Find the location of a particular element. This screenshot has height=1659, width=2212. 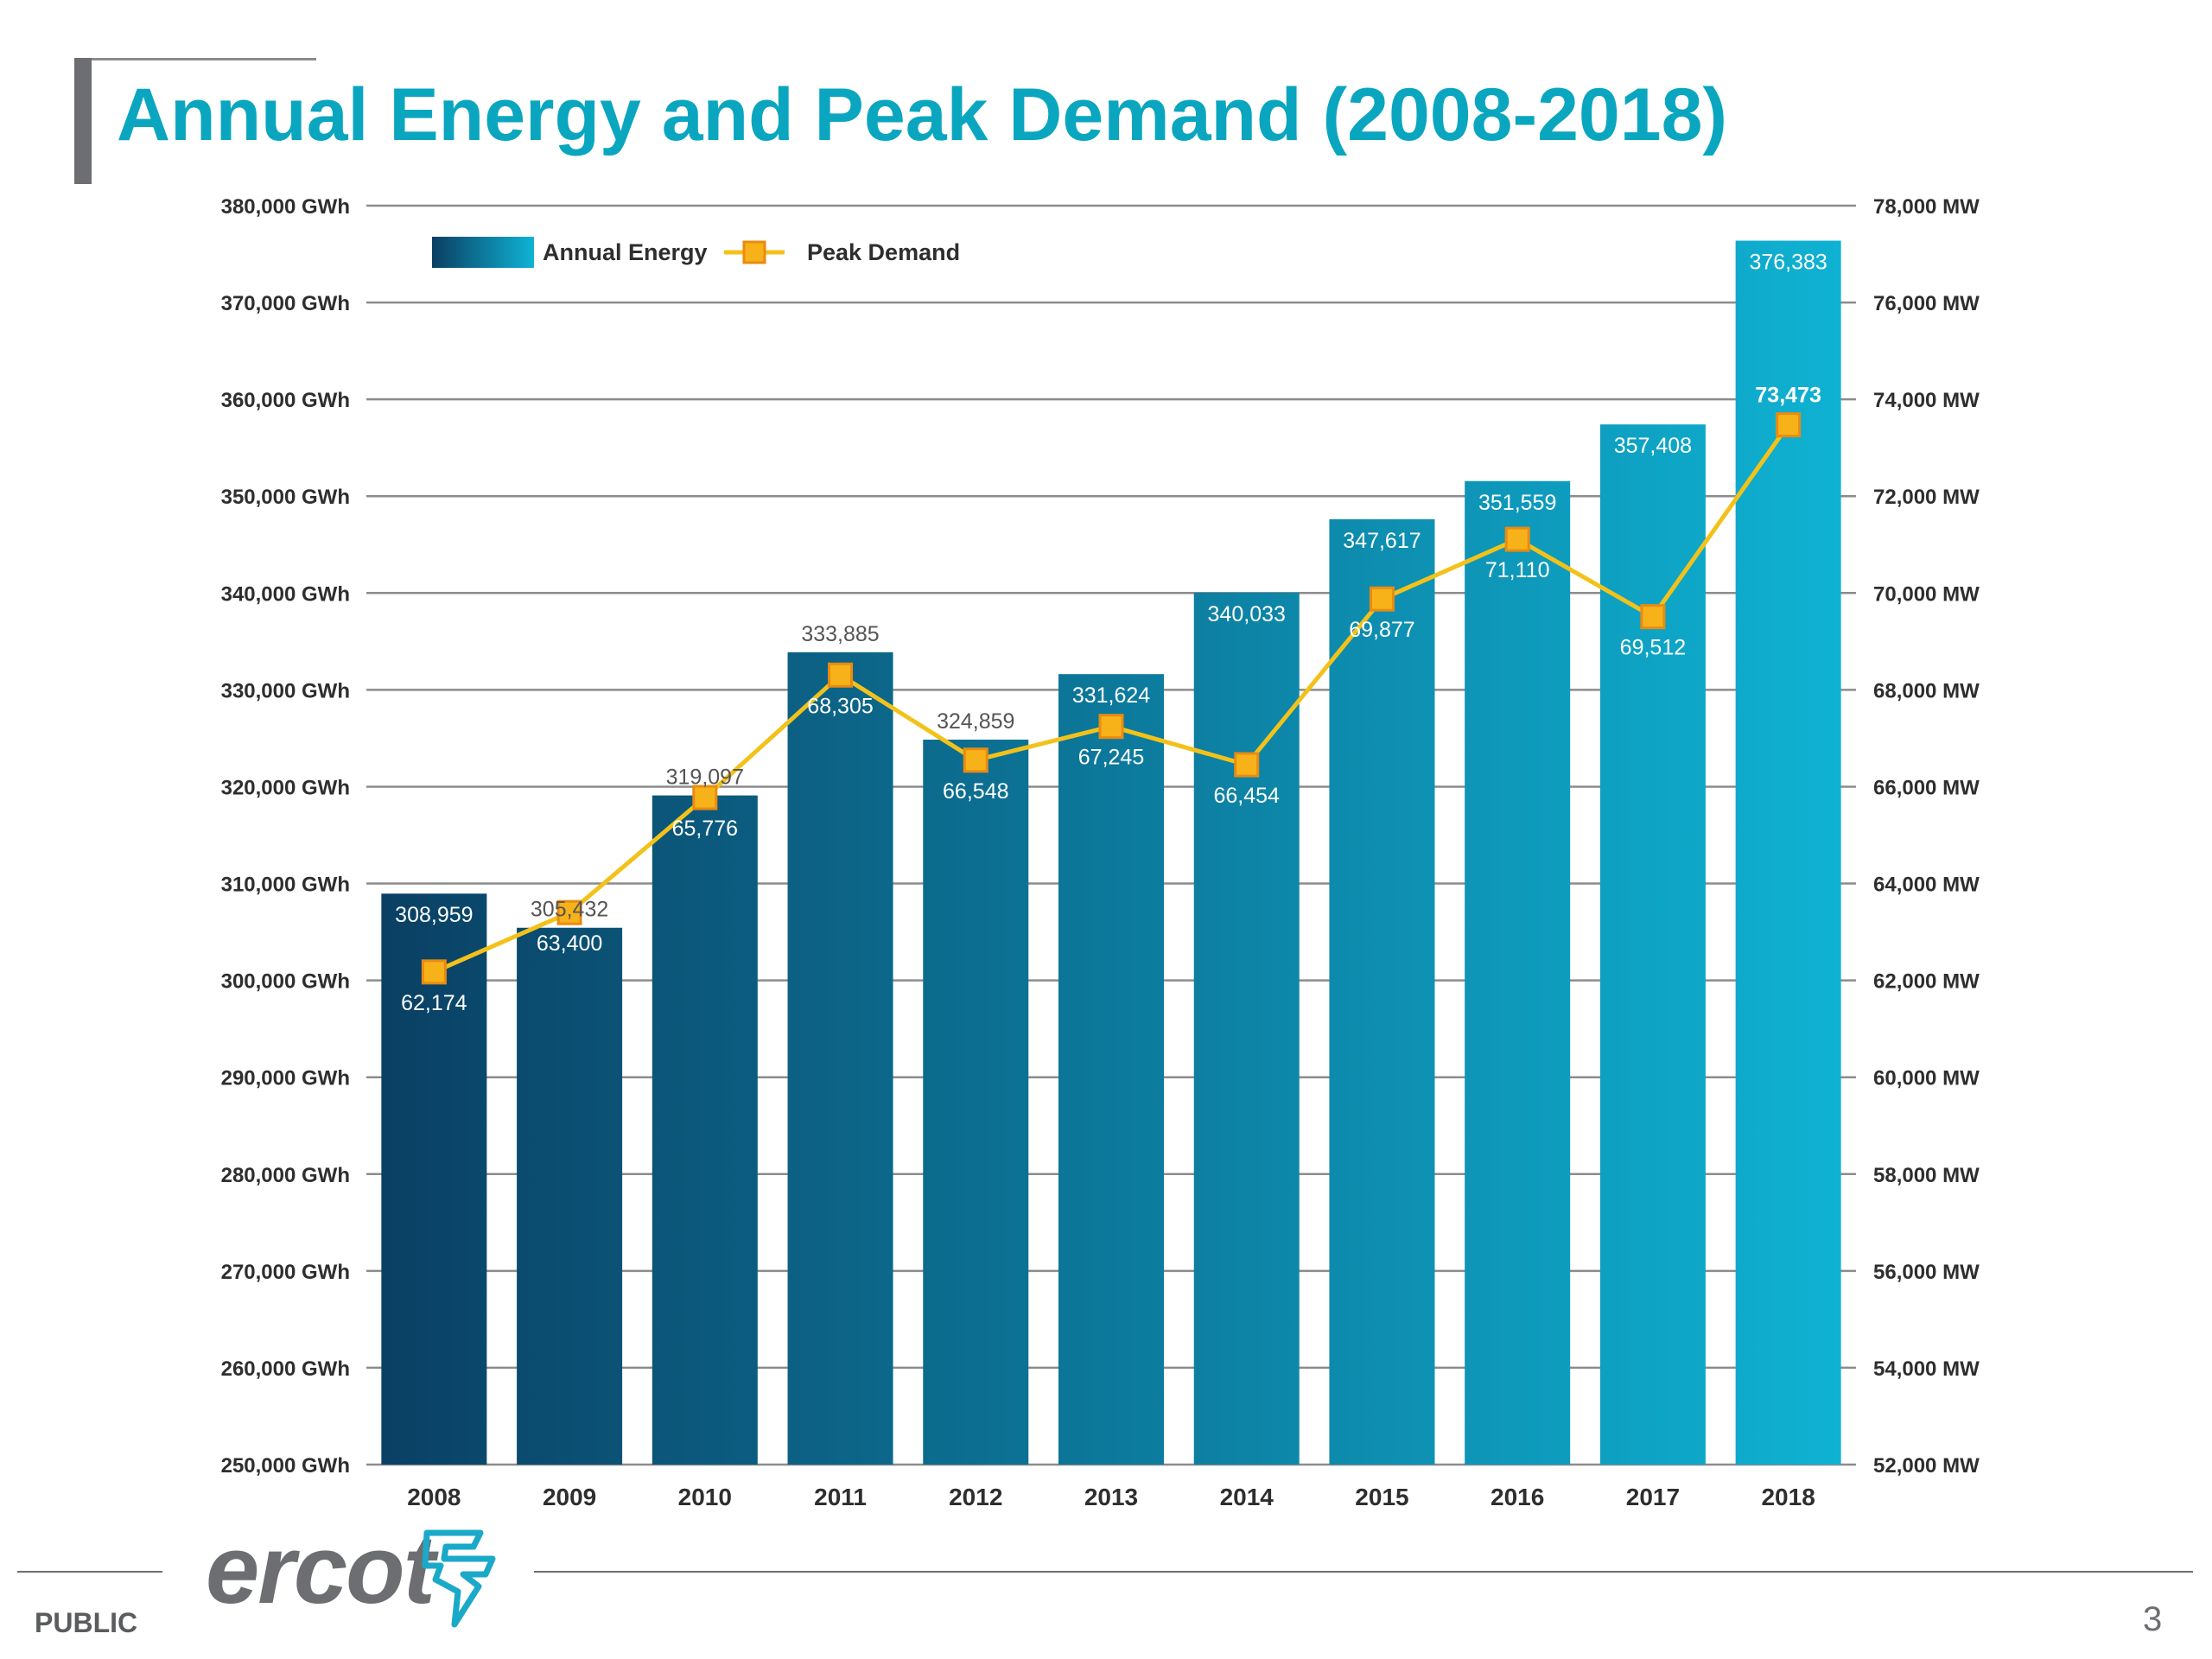

legend-label-peak-demand: Peak Demand is located at coordinates (883, 252).